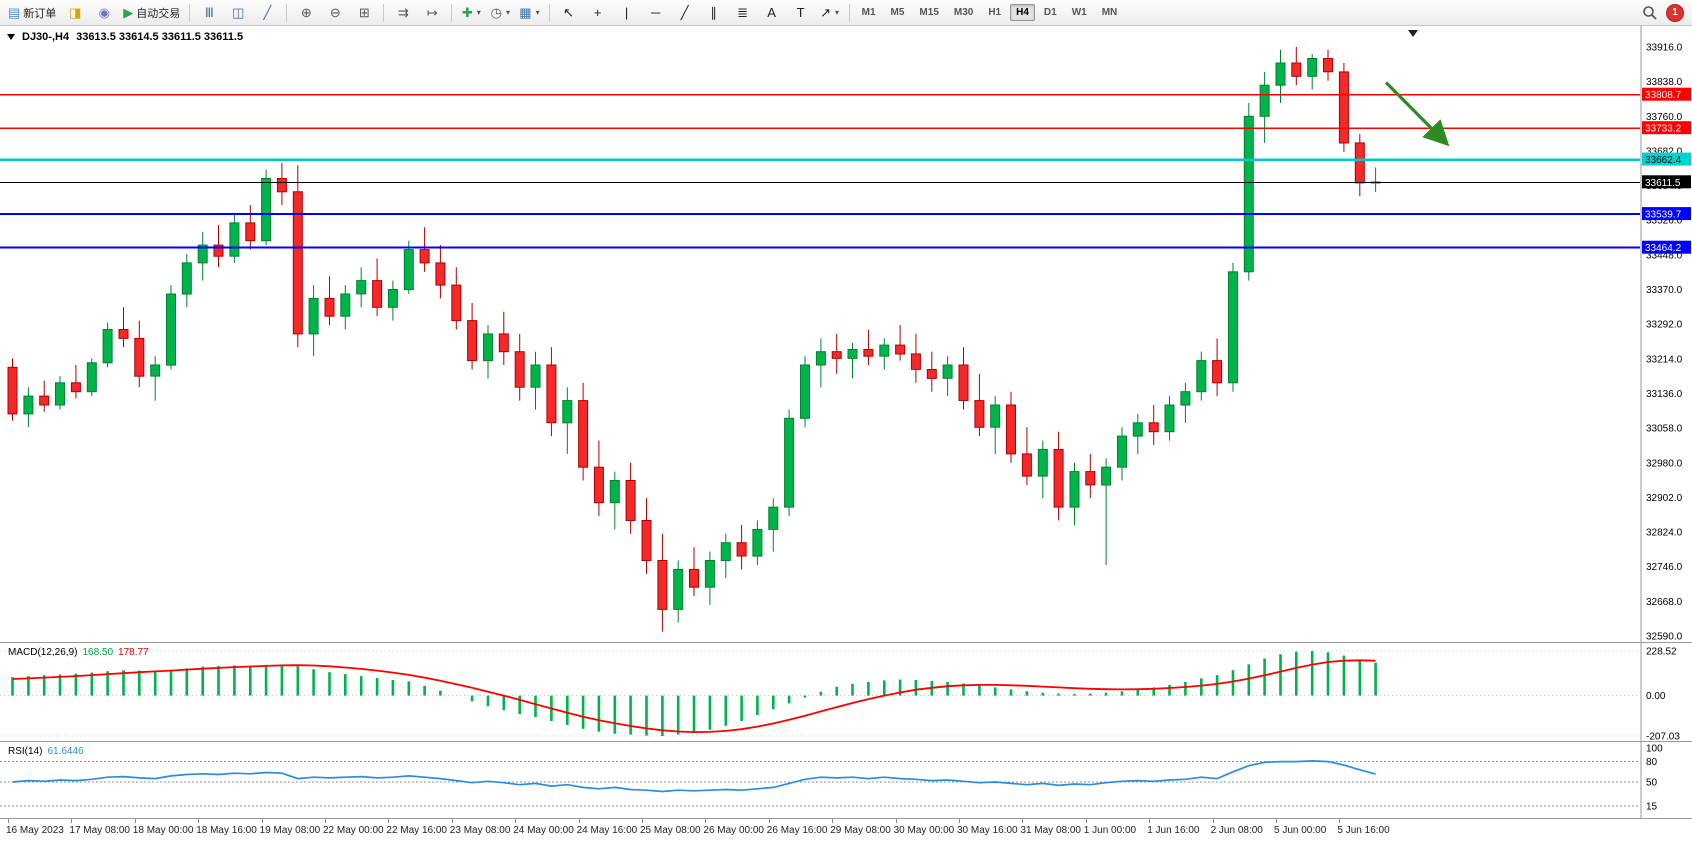  Describe the element at coordinates (1022, 12) in the screenshot. I see `timeframe-button-h4: H4` at that location.